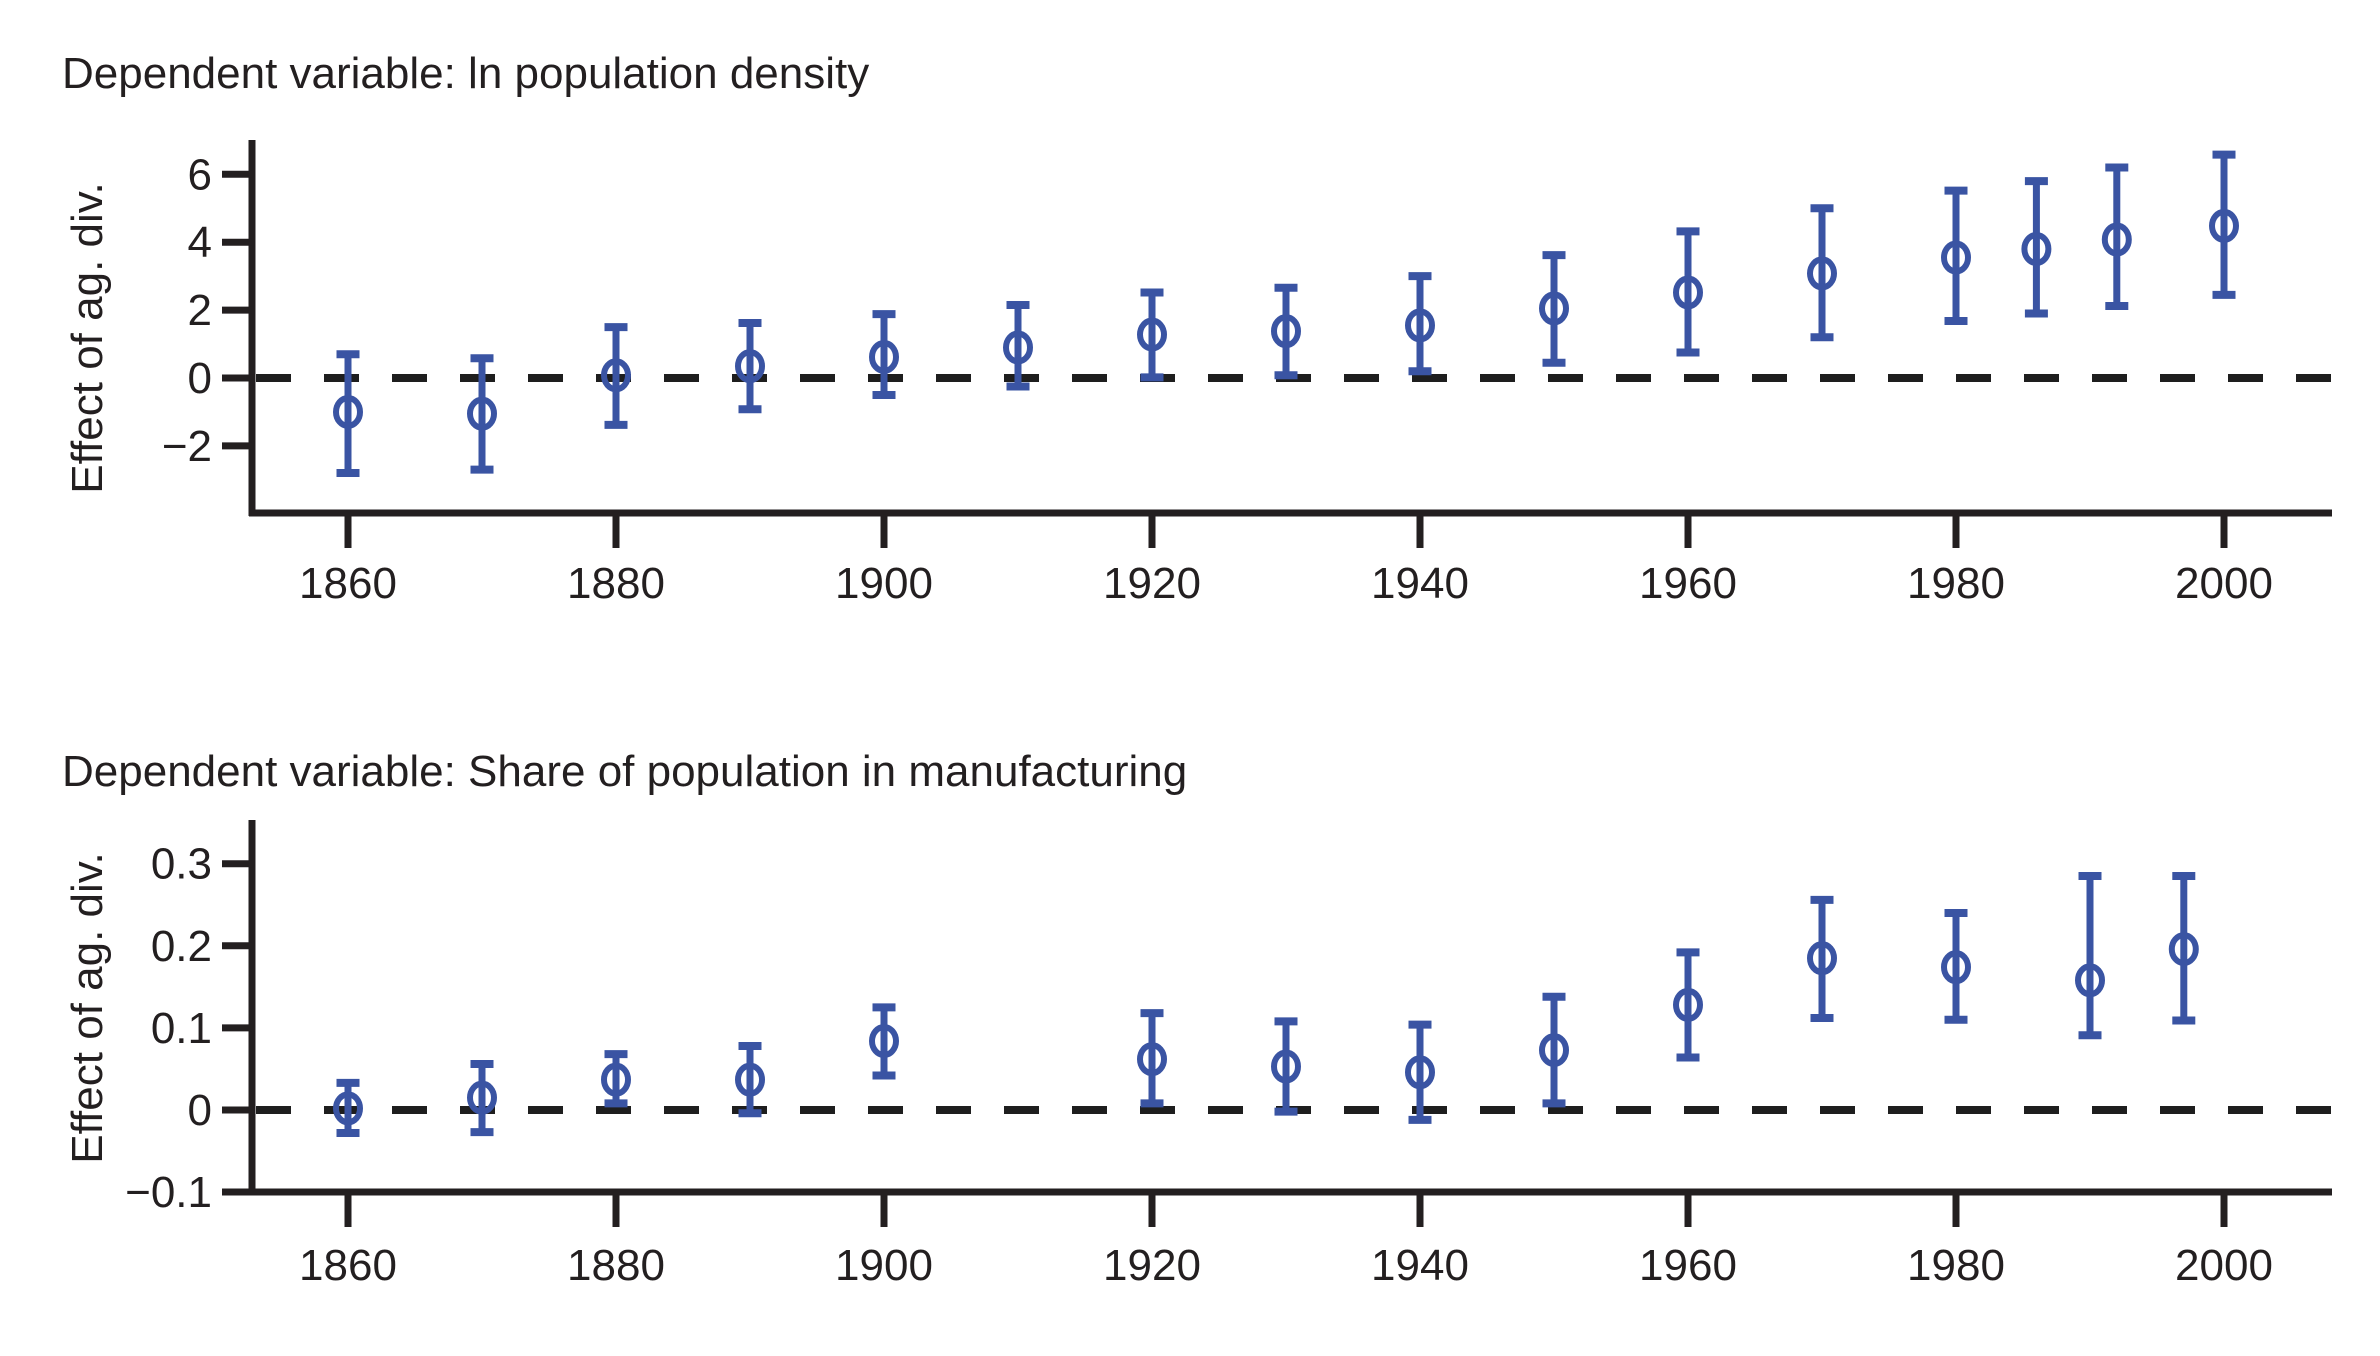 Image resolution: width=2380 pixels, height=1356 pixels. I want to click on y-tick-label-4: 4, so click(200, 242).